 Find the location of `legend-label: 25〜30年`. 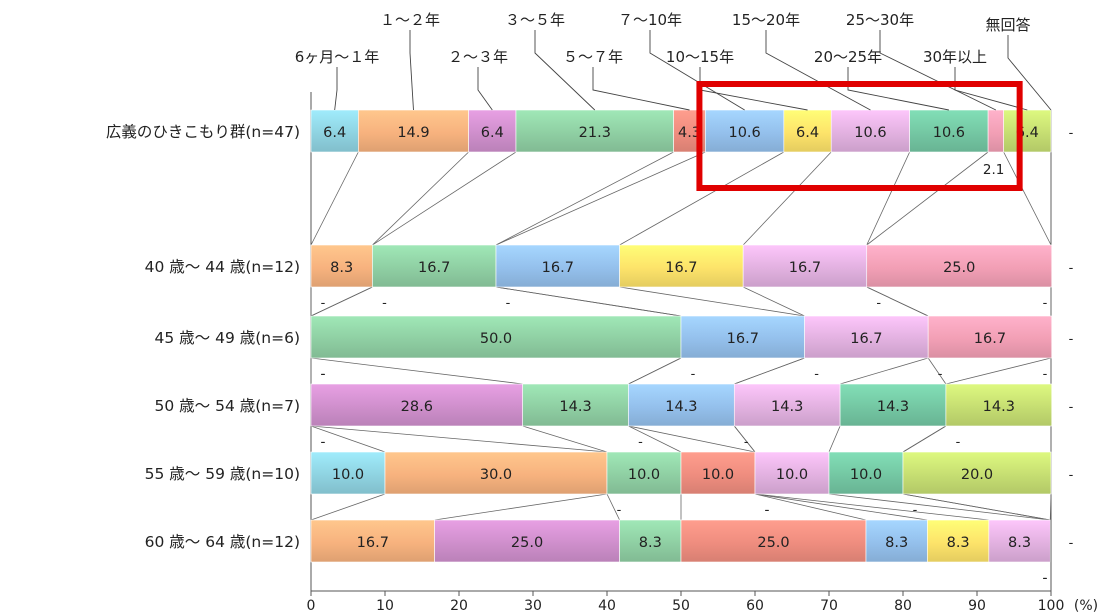

legend-label: 25〜30年 is located at coordinates (880, 20).